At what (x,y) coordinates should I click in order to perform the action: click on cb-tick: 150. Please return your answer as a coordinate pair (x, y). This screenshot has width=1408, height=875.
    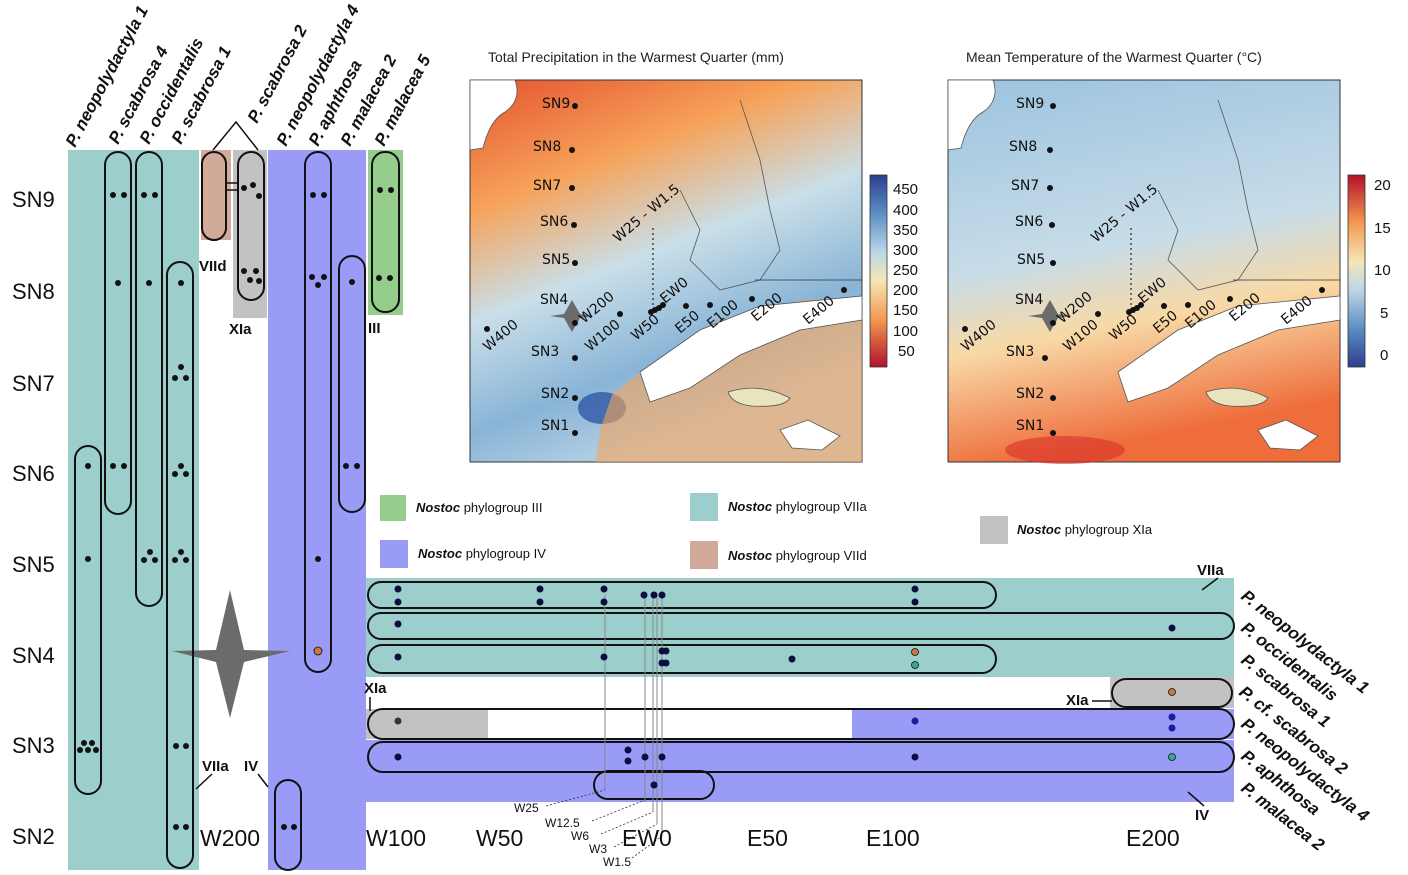
    Looking at the image, I should click on (905, 310).